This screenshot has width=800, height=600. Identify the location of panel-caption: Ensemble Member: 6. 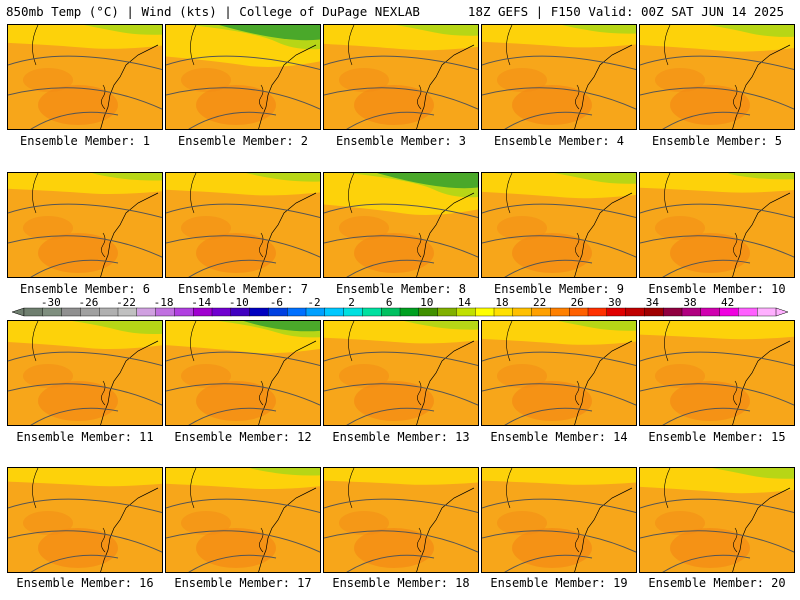
(85, 289).